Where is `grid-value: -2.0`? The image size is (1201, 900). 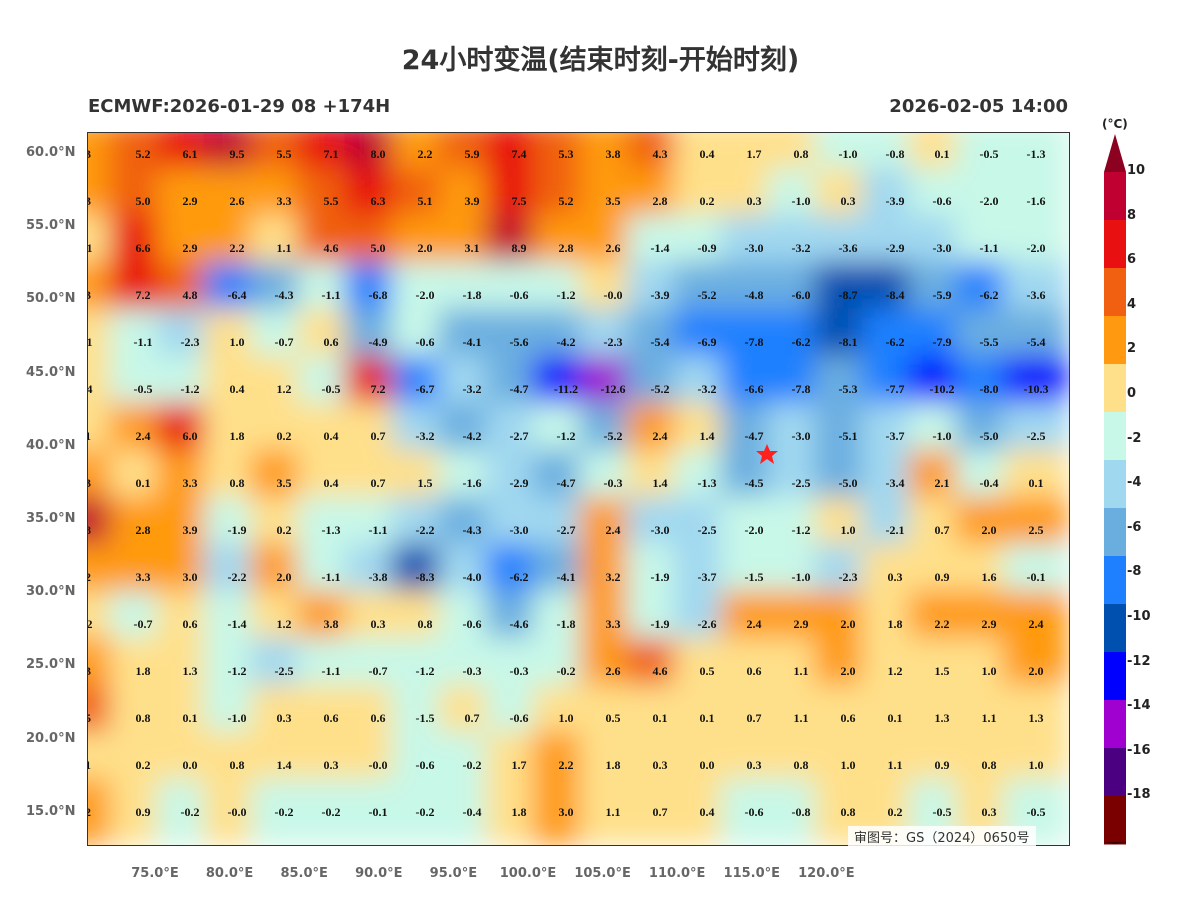
grid-value: -2.0 is located at coordinates (425, 295).